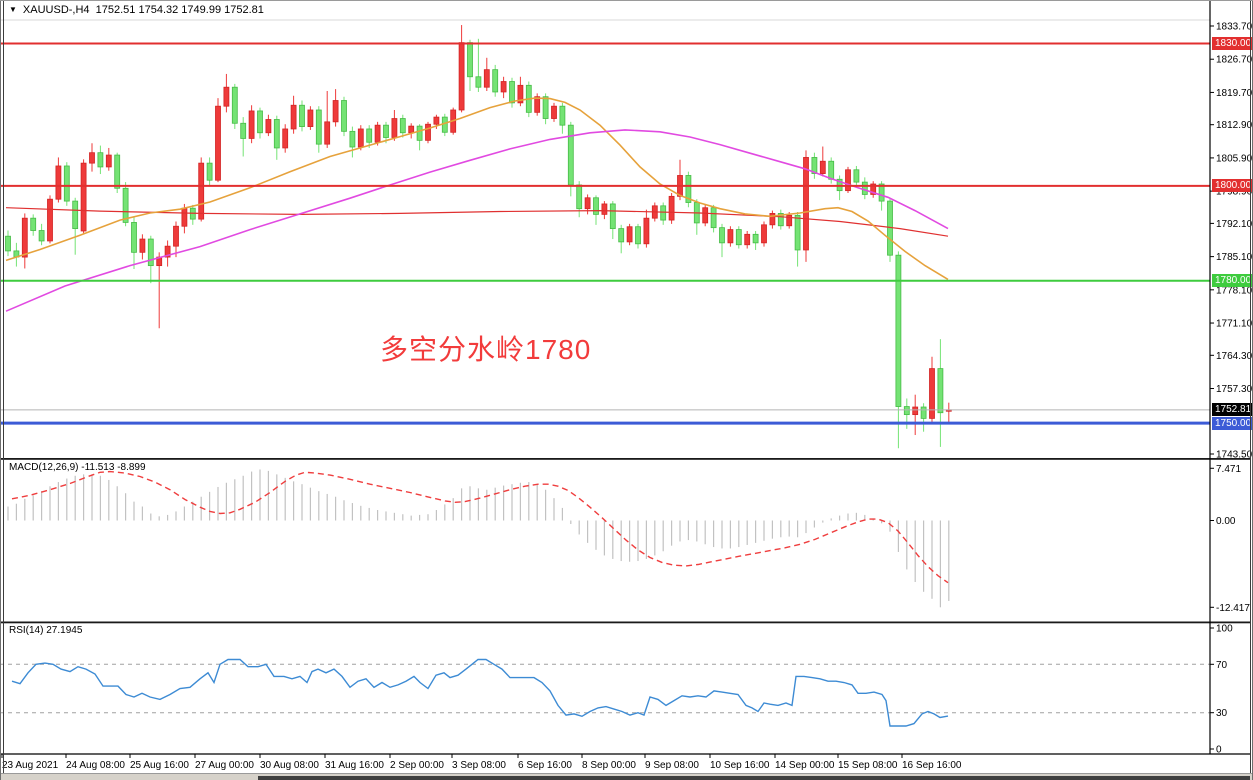  I want to click on price-badge-1830: 1830.00, so click(1232, 43).